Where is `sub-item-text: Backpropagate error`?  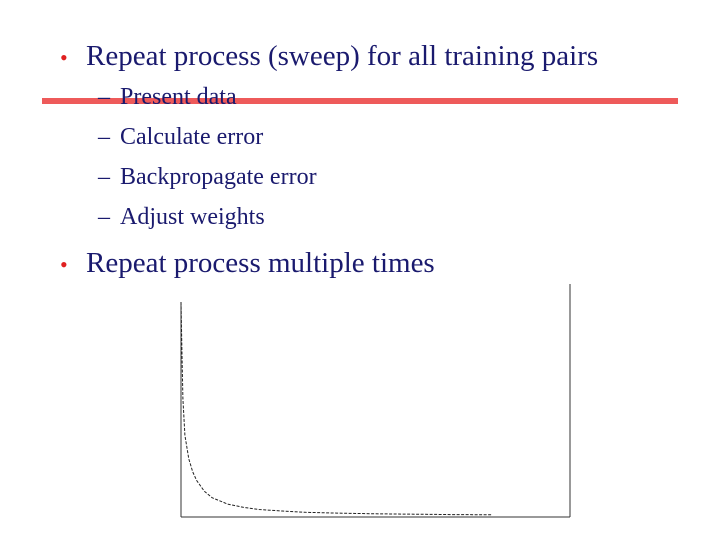 sub-item-text: Backpropagate error is located at coordinates (218, 177).